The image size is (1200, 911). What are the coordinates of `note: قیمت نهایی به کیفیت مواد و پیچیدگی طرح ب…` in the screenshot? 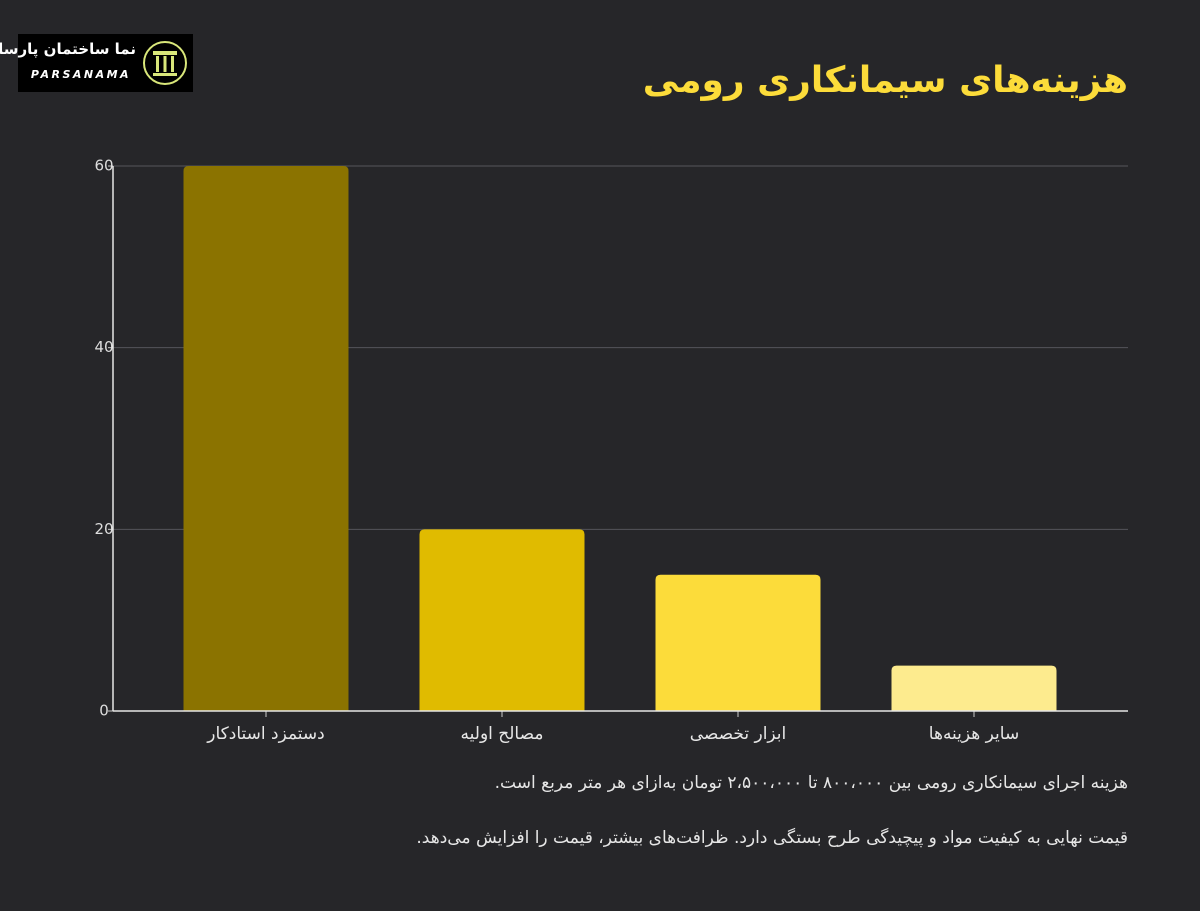 It's located at (772, 838).